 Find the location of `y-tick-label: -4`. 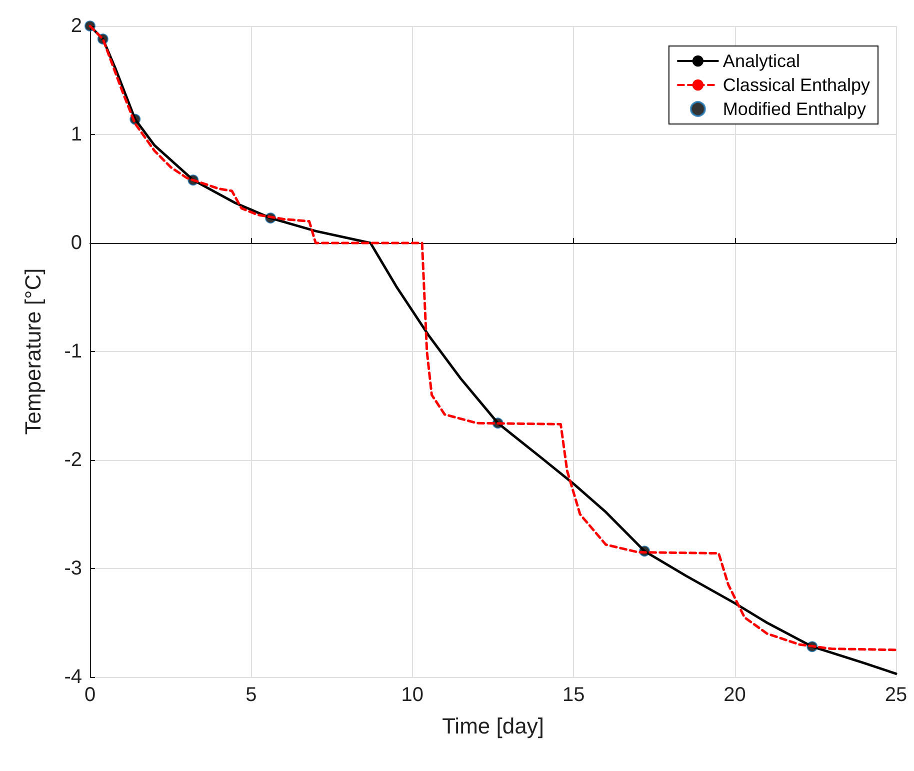

y-tick-label: -4 is located at coordinates (73, 677).